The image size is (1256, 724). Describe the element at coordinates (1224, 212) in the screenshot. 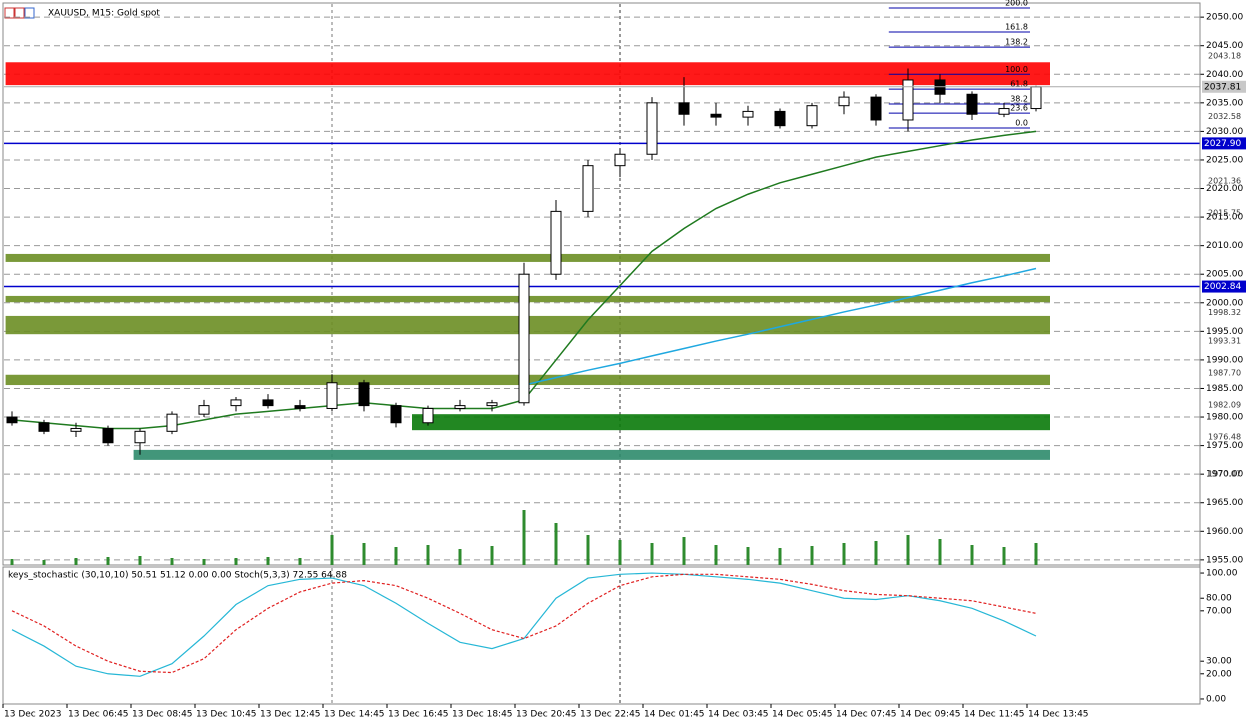

I see `price-level-label: 2015.75` at that location.